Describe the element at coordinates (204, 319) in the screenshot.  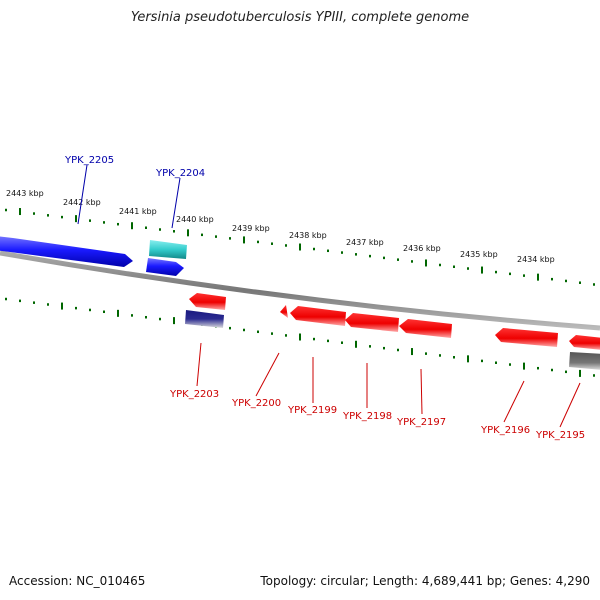
I see `gene-ypk-2203-rna` at that location.